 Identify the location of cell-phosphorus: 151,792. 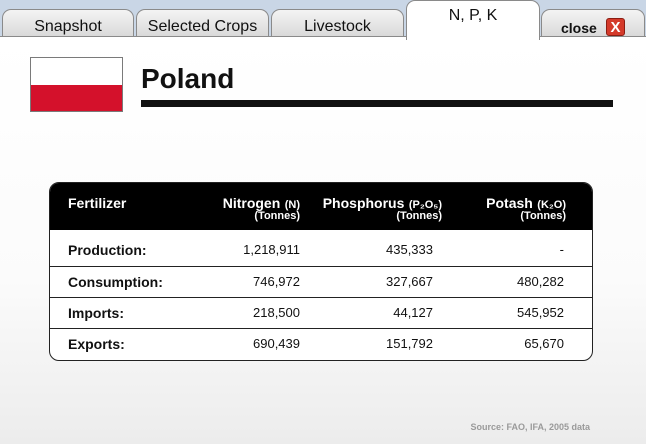
(409, 343).